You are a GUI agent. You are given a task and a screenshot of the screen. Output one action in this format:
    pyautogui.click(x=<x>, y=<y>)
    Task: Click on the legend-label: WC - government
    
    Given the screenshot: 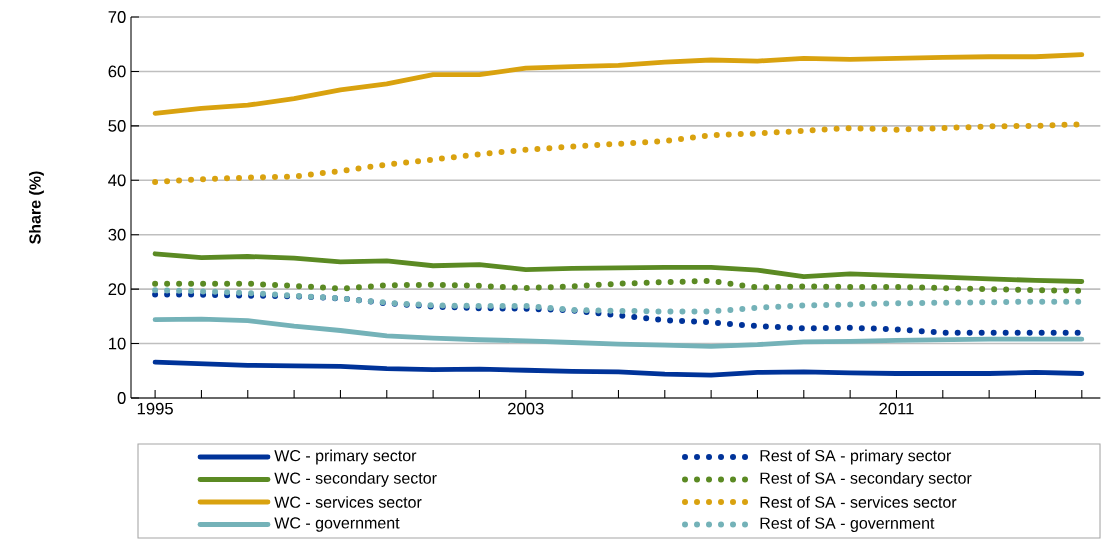 What is the action you would take?
    pyautogui.click(x=337, y=524)
    